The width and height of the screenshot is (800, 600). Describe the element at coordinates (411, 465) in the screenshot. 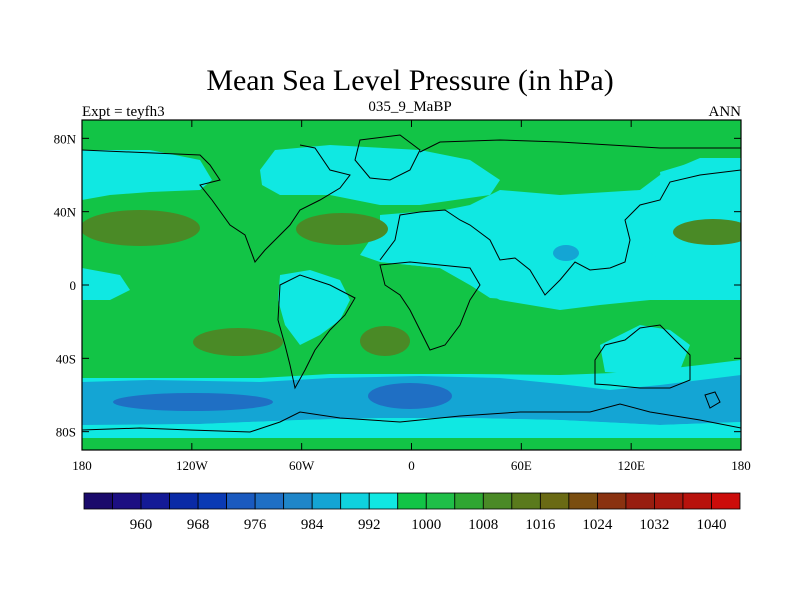

I see `x-tick-label: 0` at that location.